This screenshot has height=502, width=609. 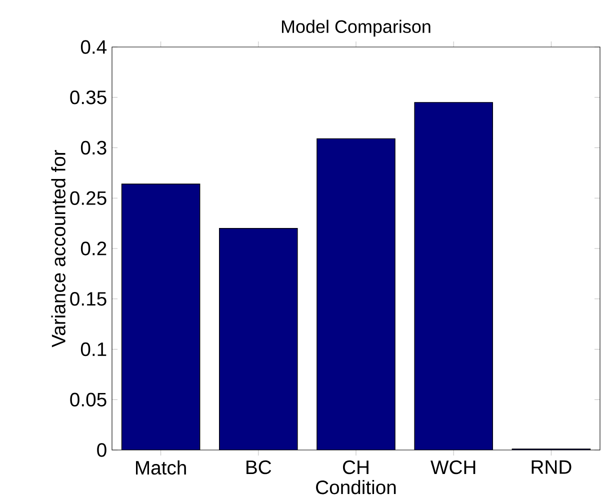 What do you see at coordinates (88, 399) in the screenshot?
I see `y-tick-label: 0.05` at bounding box center [88, 399].